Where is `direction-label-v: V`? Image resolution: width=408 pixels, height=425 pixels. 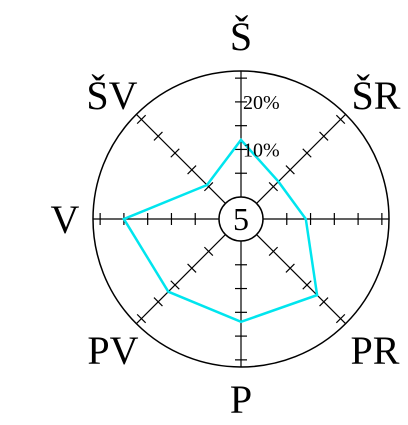 direction-label-v: V is located at coordinates (65, 219).